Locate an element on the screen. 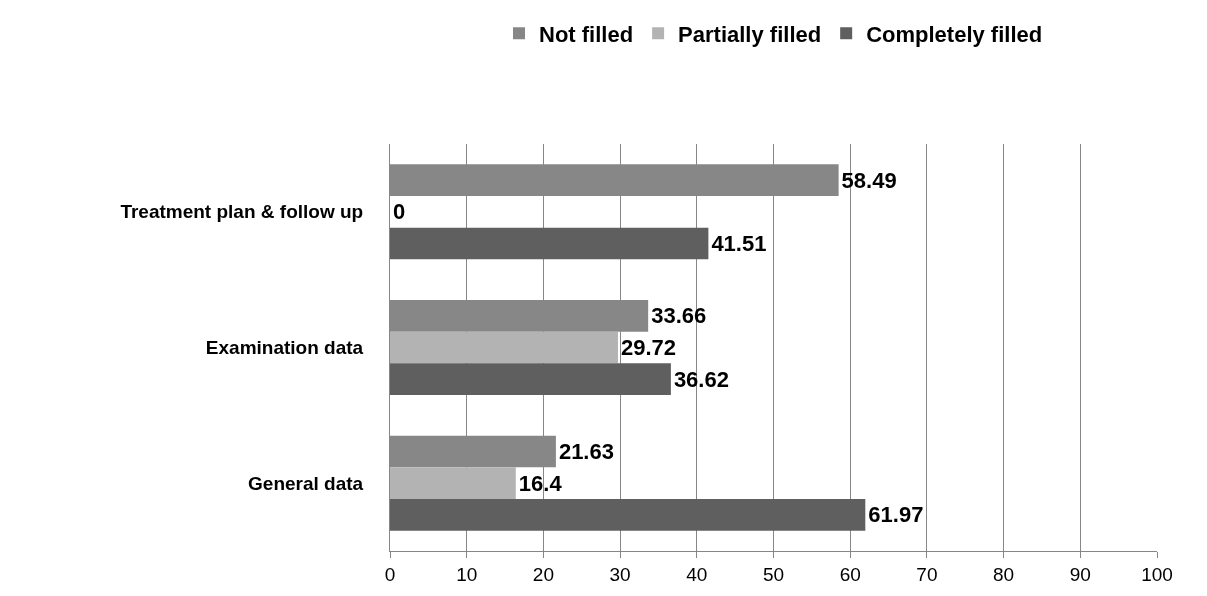 Image resolution: width=1207 pixels, height=596 pixels. data-label: 29.72 is located at coordinates (648, 347).